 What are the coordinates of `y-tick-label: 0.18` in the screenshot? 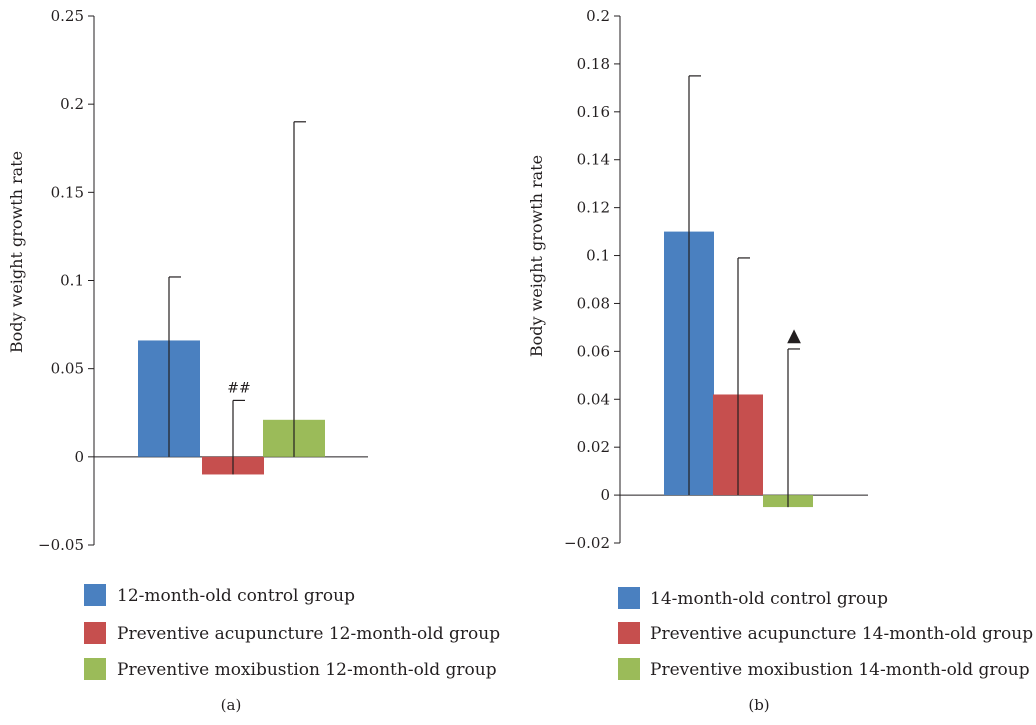 It's located at (593, 64).